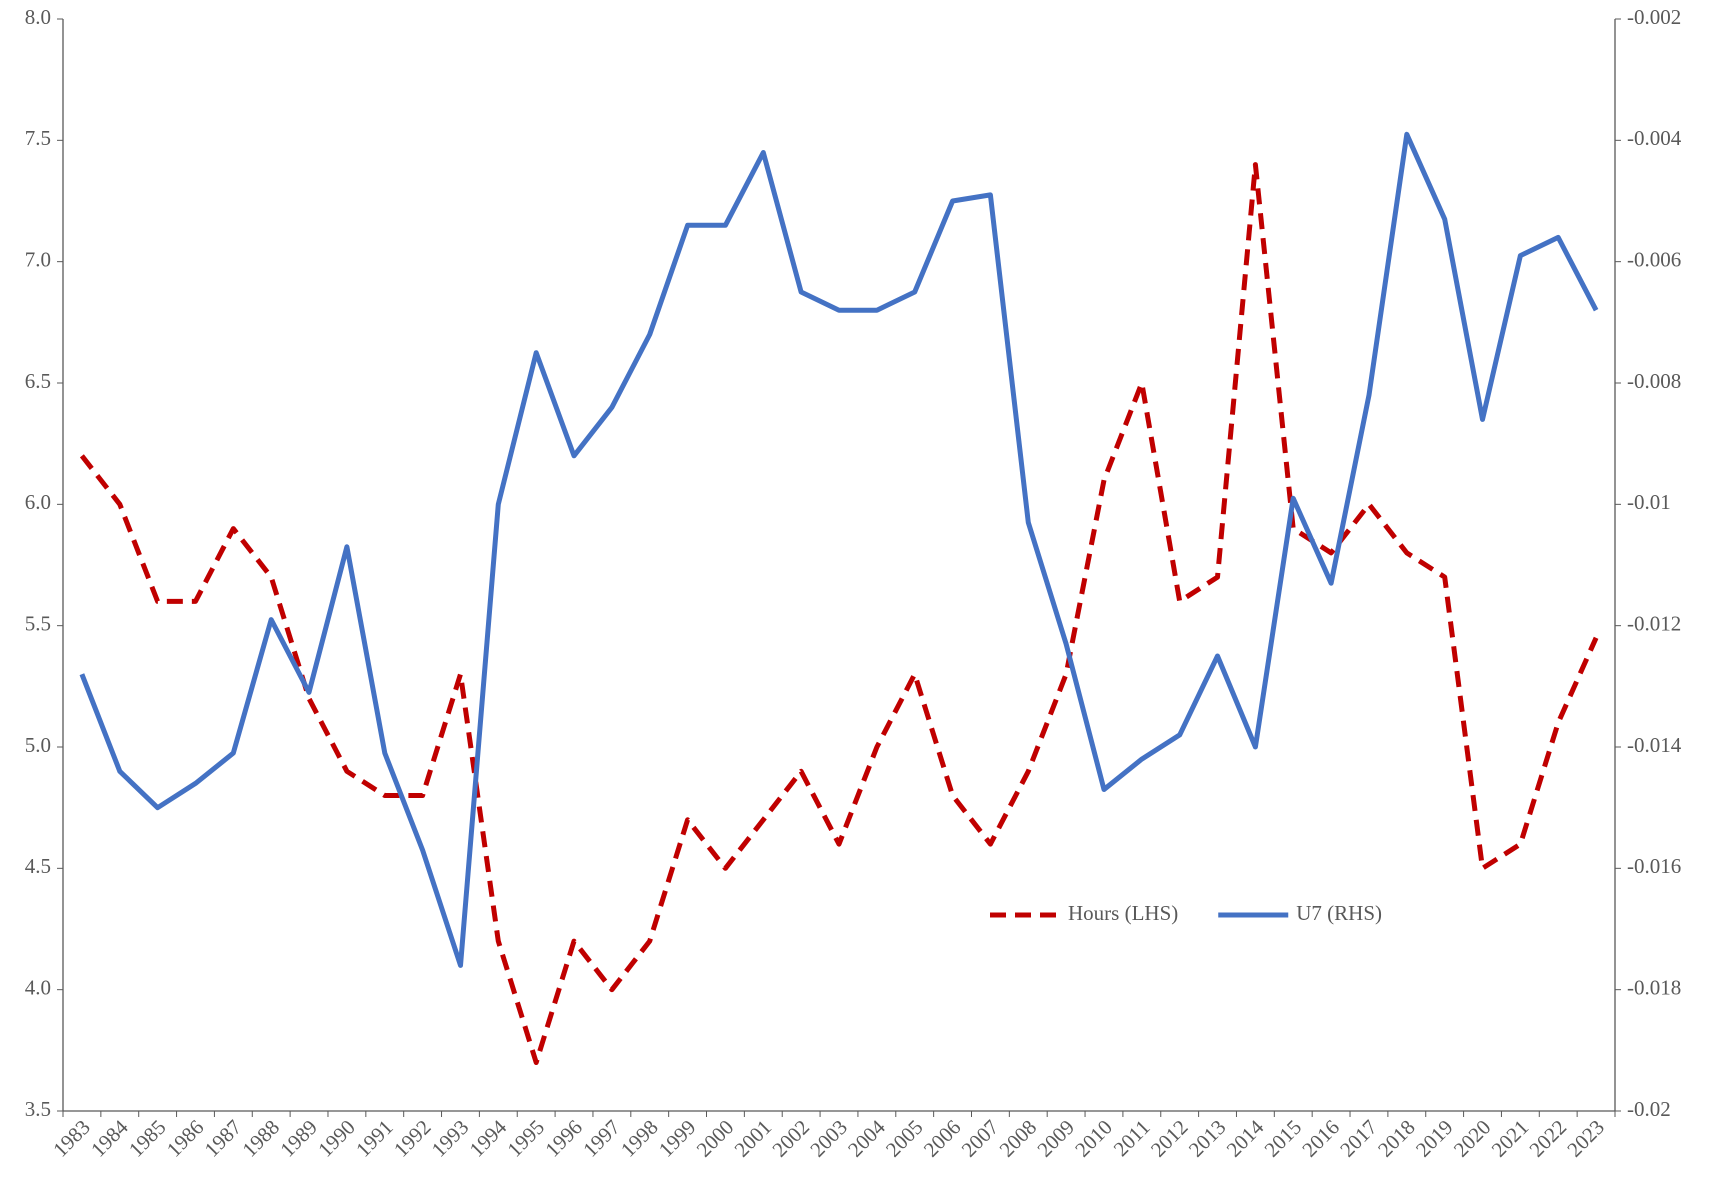 Image resolution: width=1711 pixels, height=1193 pixels. Describe the element at coordinates (1132, 1138) in the screenshot. I see `x-tick-label: 2011` at that location.